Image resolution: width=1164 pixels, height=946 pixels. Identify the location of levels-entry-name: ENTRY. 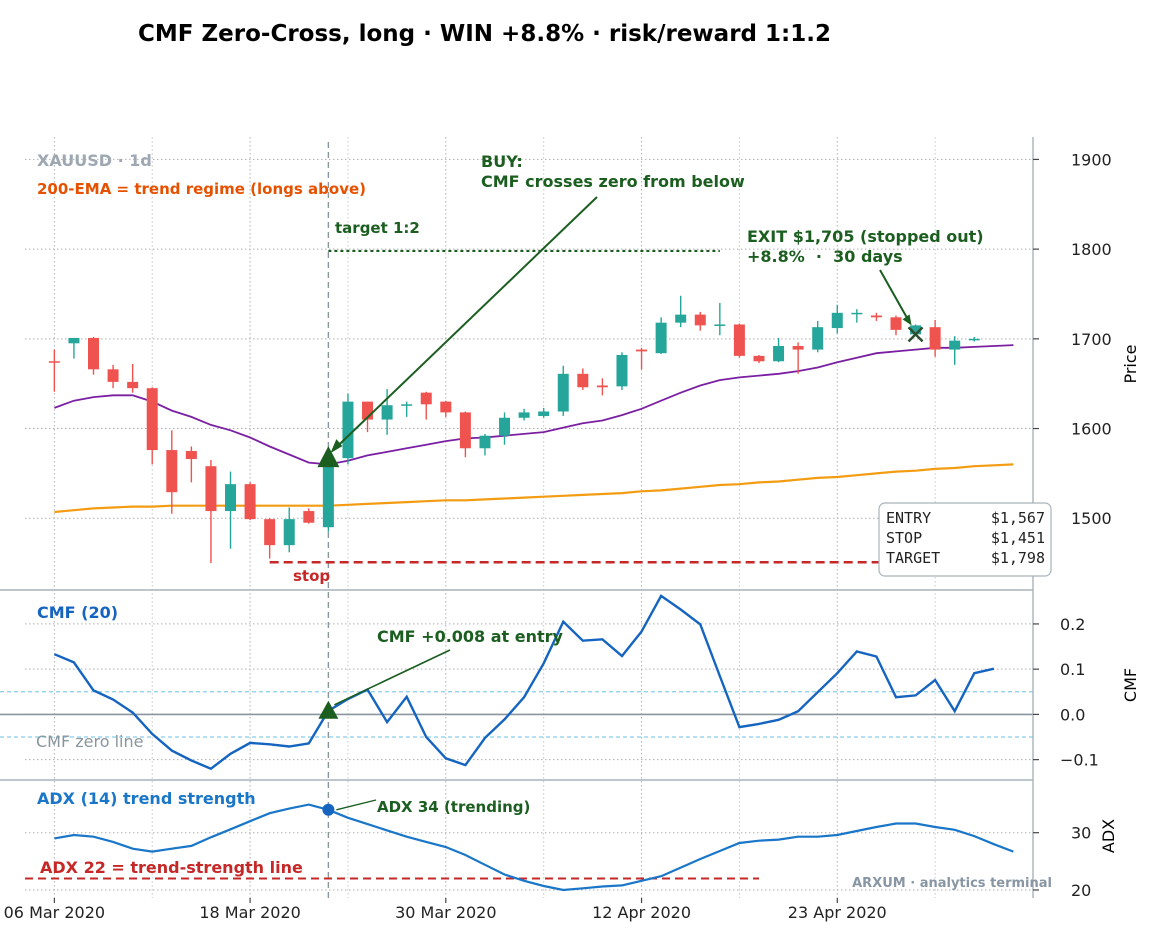
(908, 518).